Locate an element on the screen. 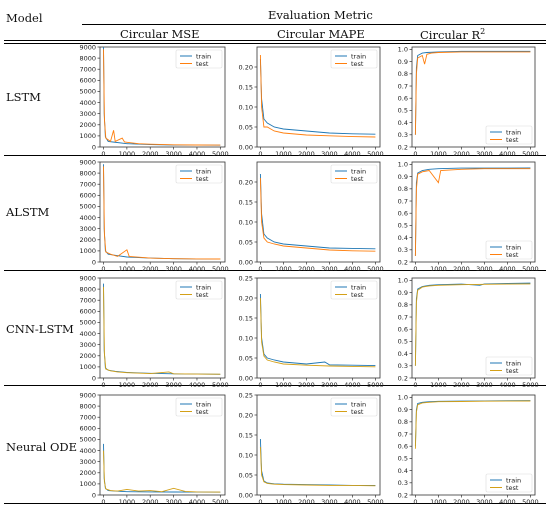 This screenshot has width=550, height=510. y-tick-label: 0.3 is located at coordinates (403, 366).